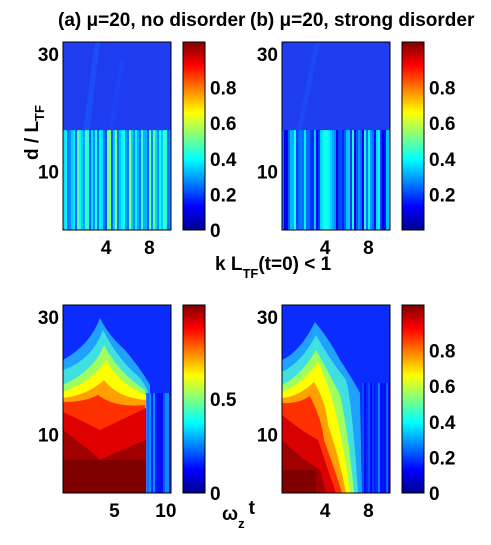 Image resolution: width=491 pixels, height=545 pixels. I want to click on xtick-label-panel-1-1: 8, so click(368, 248).